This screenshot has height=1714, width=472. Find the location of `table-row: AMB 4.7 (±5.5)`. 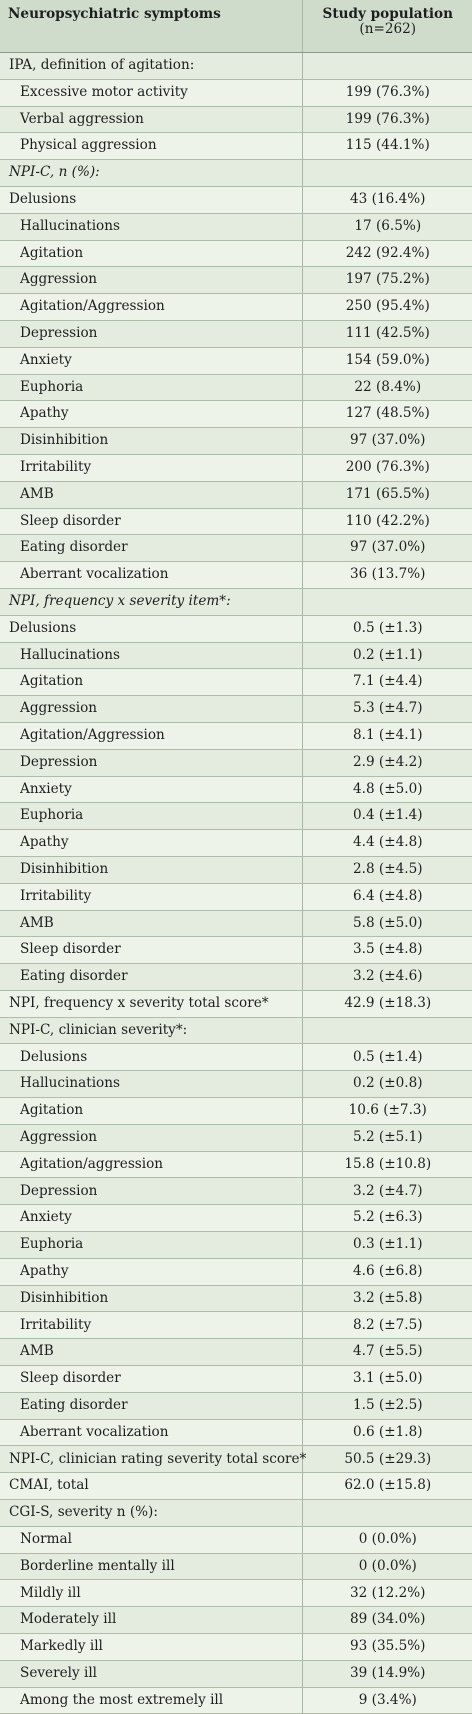

table-row: AMB 4.7 (±5.5) is located at coordinates (236, 1352).